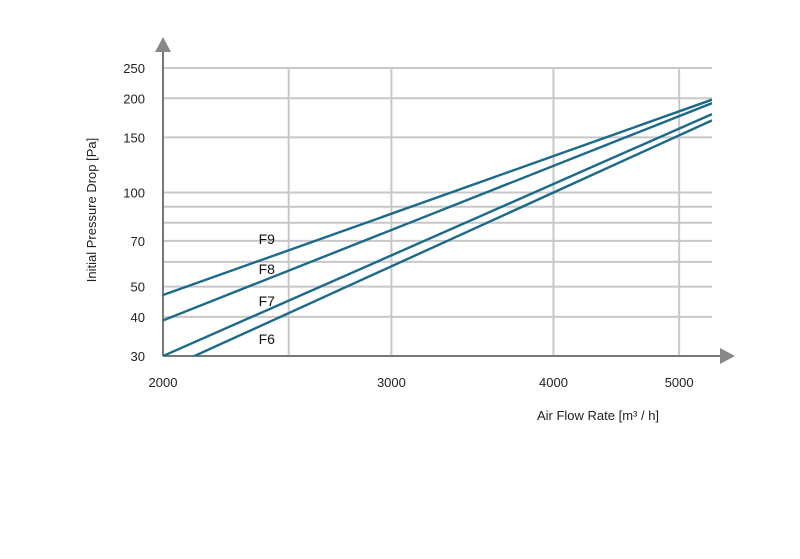  What do you see at coordinates (391, 382) in the screenshot?
I see `x-tick-label-3000: 3000` at bounding box center [391, 382].